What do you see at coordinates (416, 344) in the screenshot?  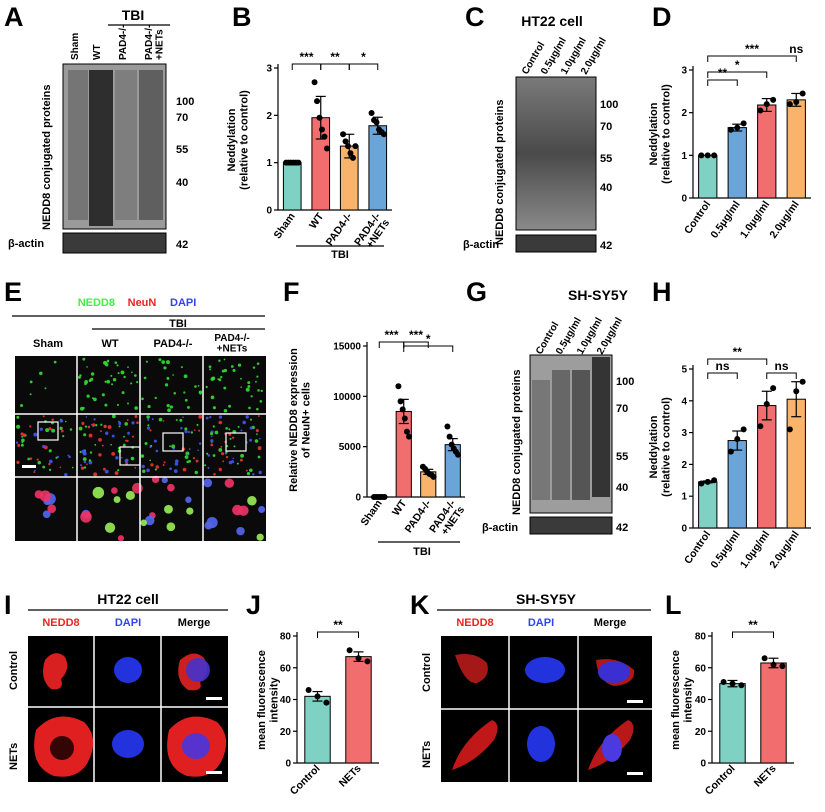 I see `chart-F-sig-bracket` at bounding box center [416, 344].